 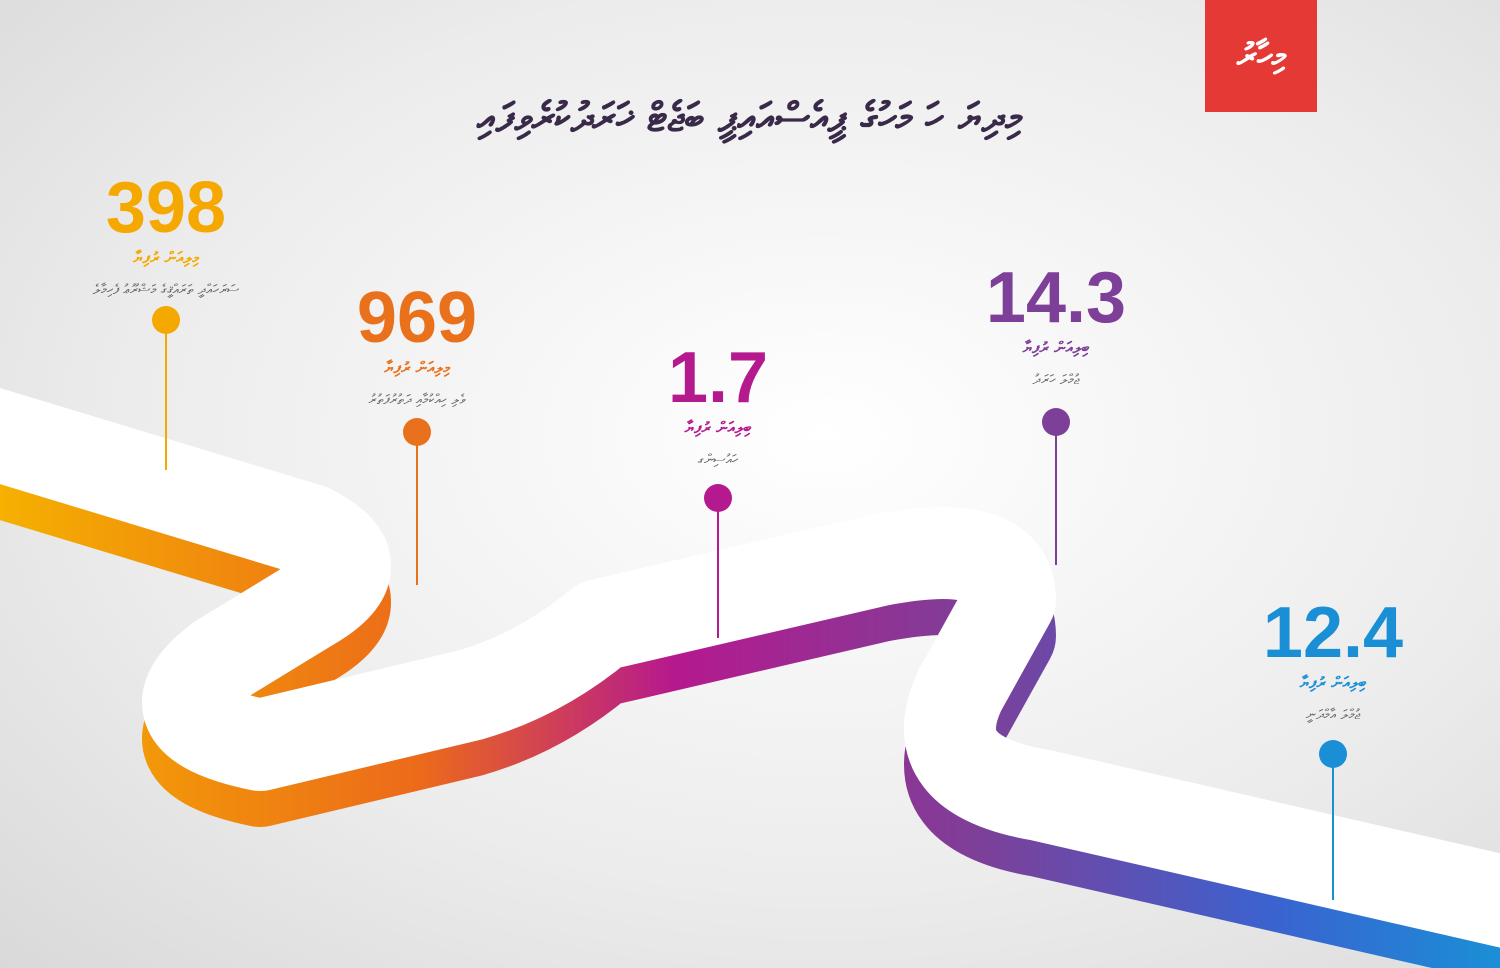 I want to click on item-value: 12.4, so click(x=1333, y=633).